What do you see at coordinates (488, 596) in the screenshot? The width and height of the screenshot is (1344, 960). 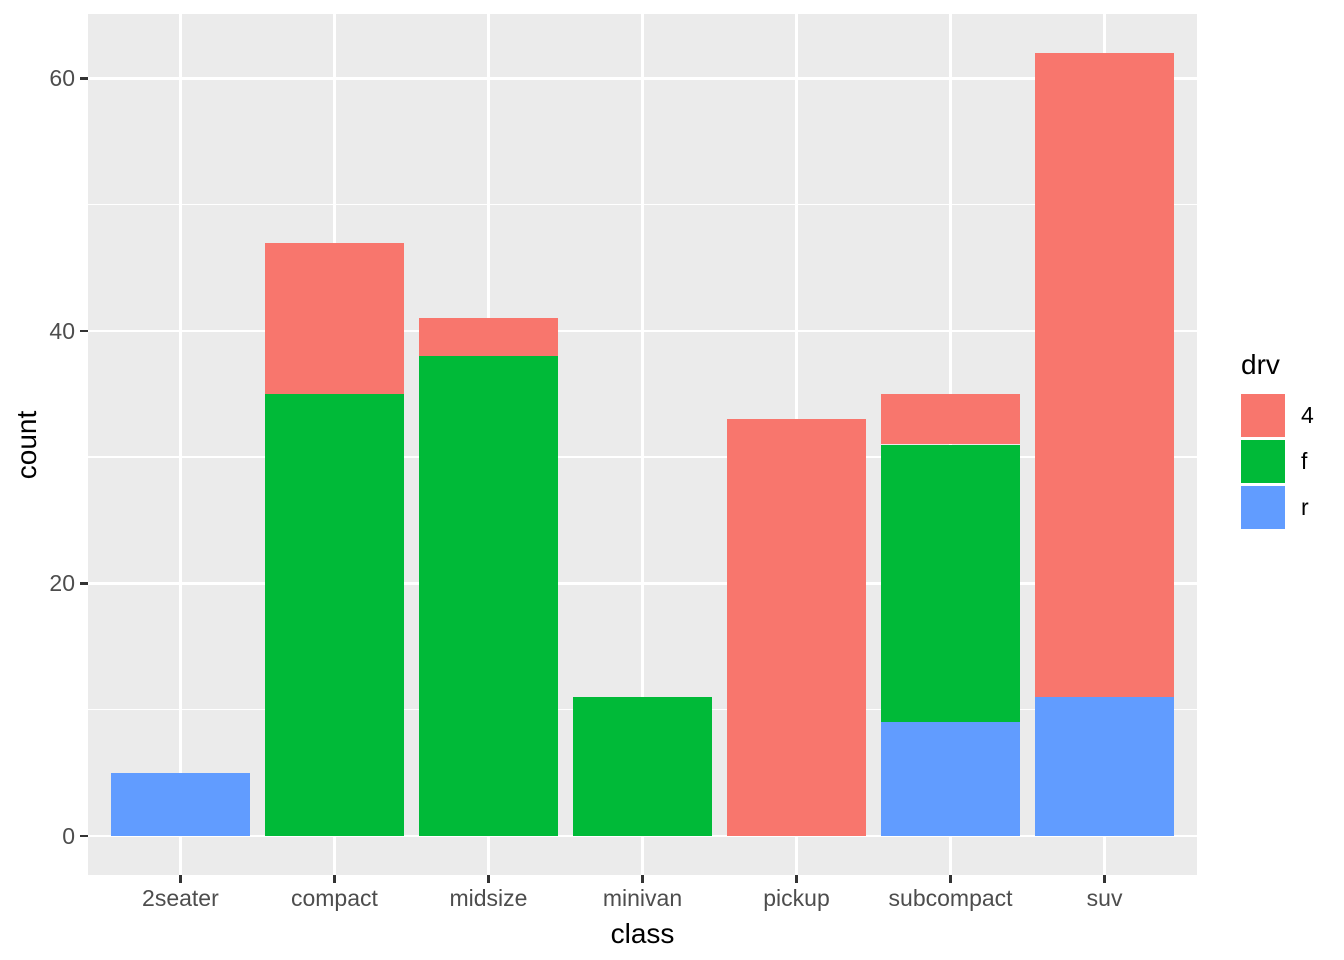 I see `bar-midsize-f` at bounding box center [488, 596].